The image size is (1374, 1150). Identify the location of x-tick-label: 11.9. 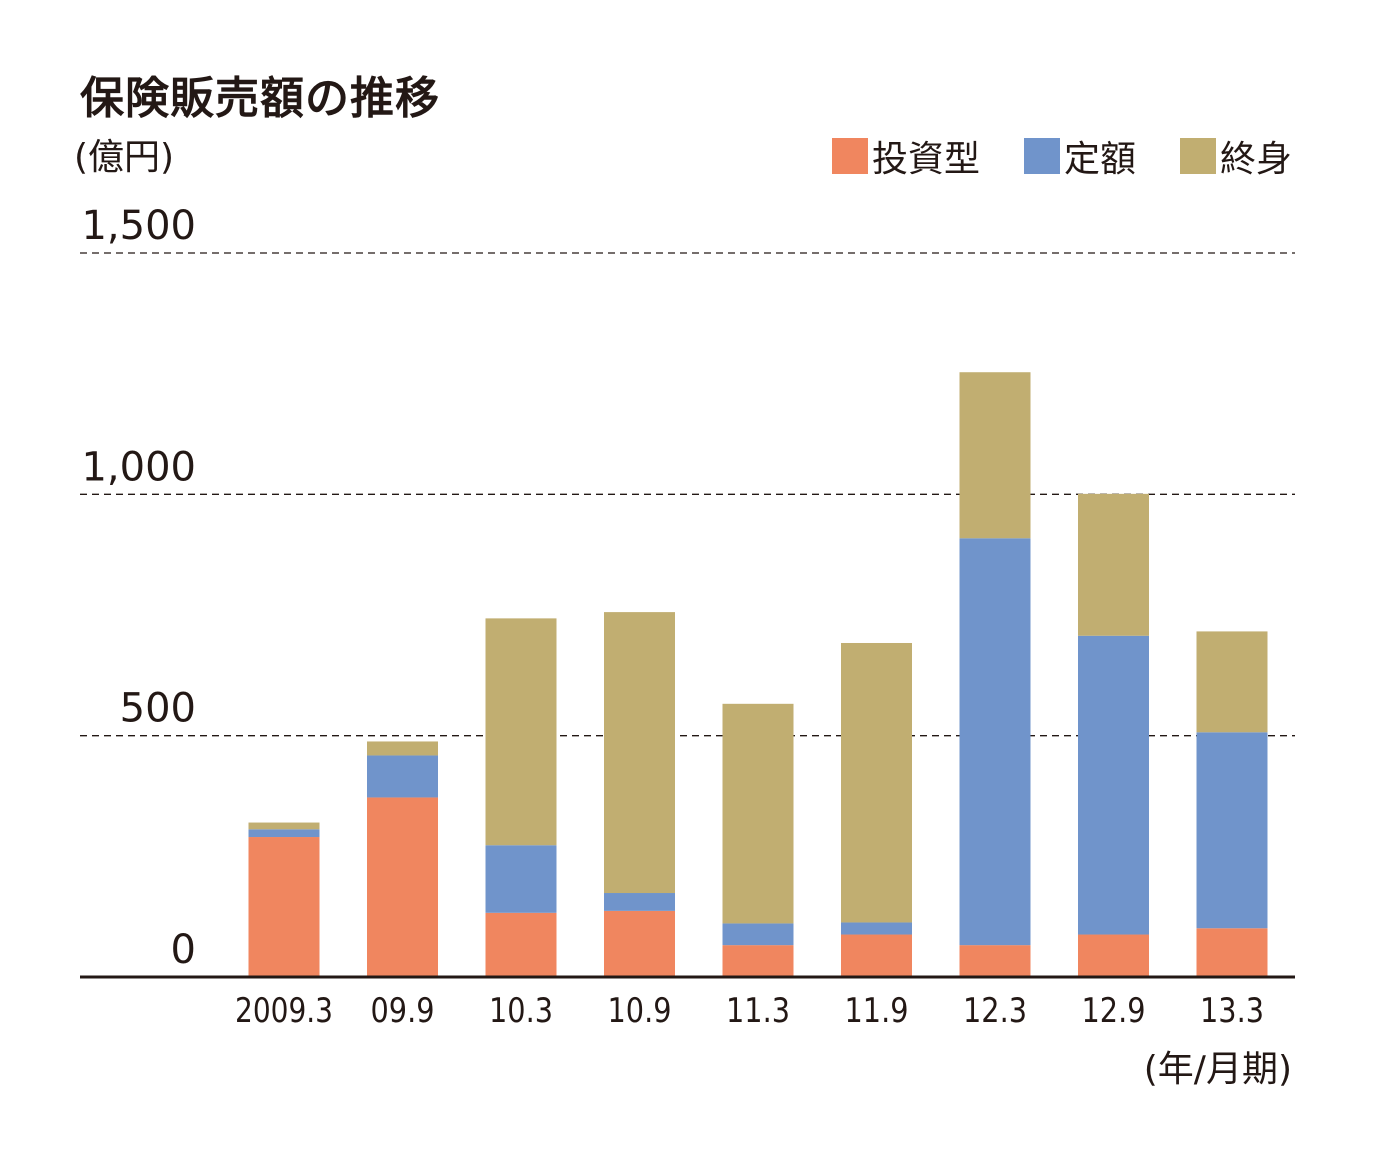
(877, 1011).